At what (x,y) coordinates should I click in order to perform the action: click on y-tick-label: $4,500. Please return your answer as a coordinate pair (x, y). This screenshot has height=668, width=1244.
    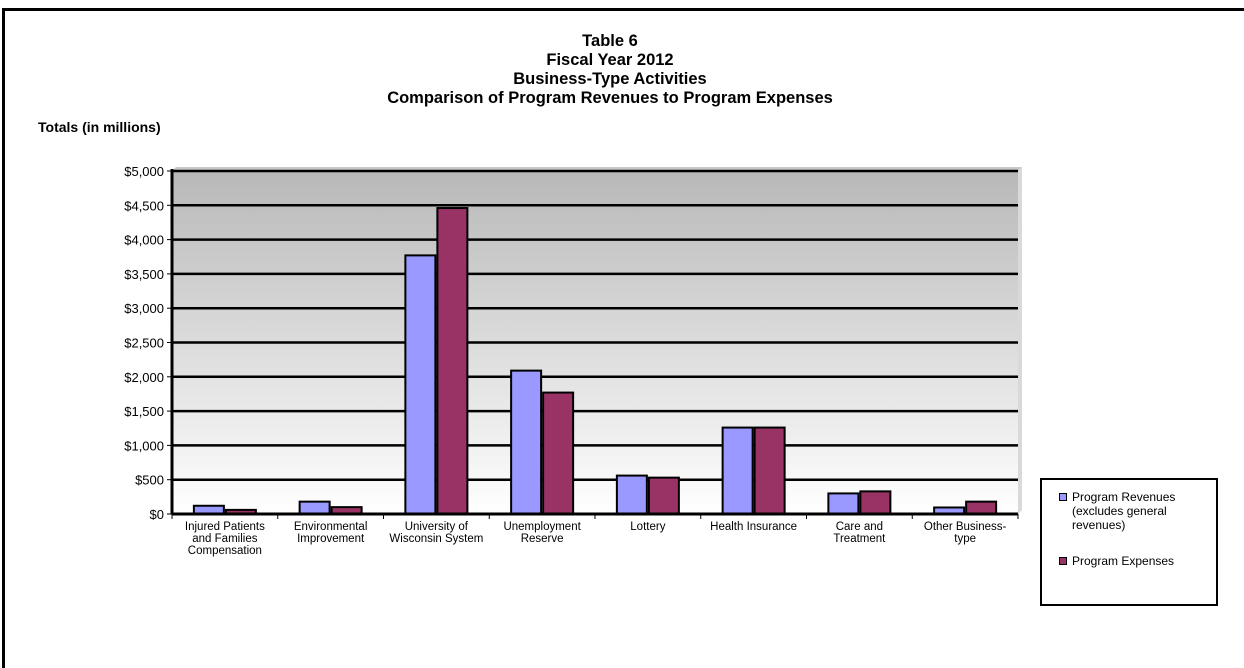
    Looking at the image, I should click on (144, 205).